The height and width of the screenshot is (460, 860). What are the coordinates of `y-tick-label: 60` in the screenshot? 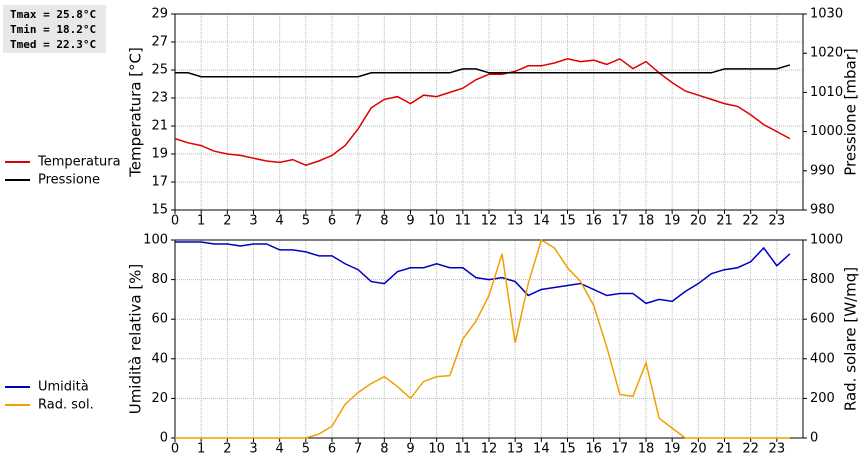 It's located at (159, 319).